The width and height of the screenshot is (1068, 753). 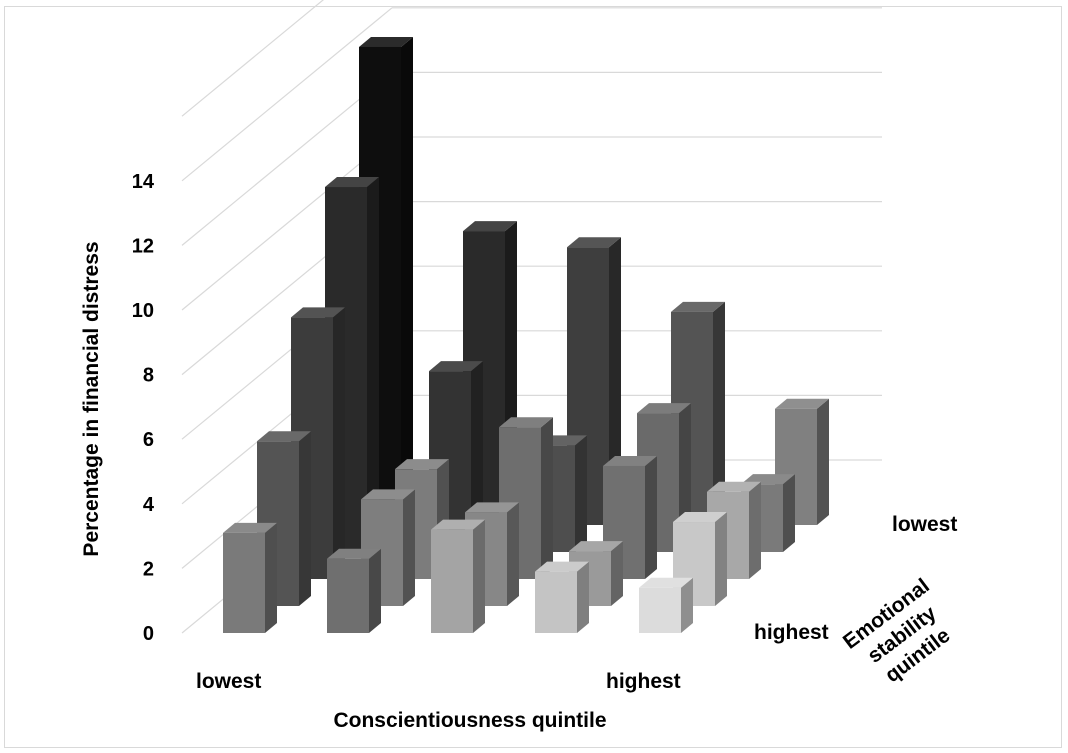 What do you see at coordinates (148, 440) in the screenshot?
I see `y-tick-label: 6` at bounding box center [148, 440].